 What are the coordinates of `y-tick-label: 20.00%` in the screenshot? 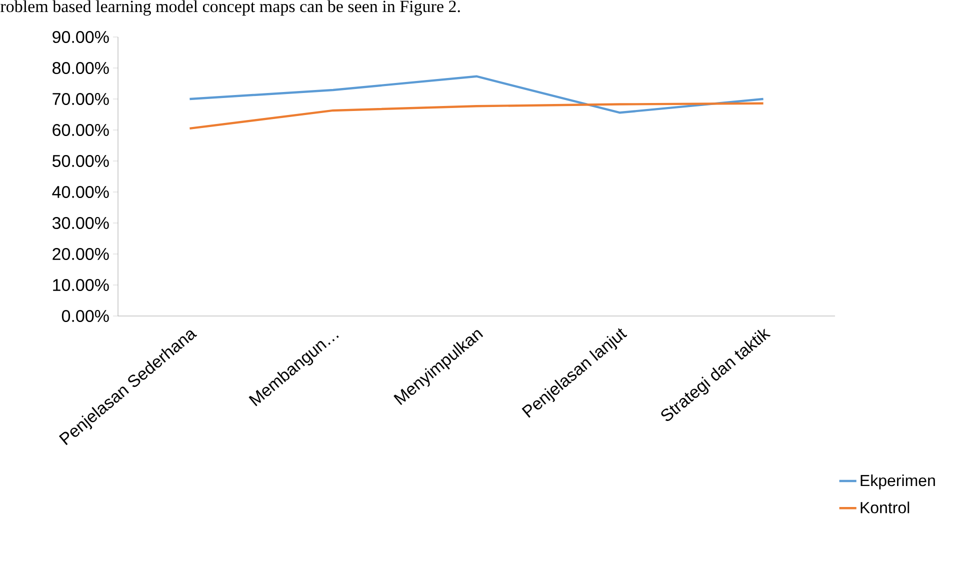 It's located at (80, 254).